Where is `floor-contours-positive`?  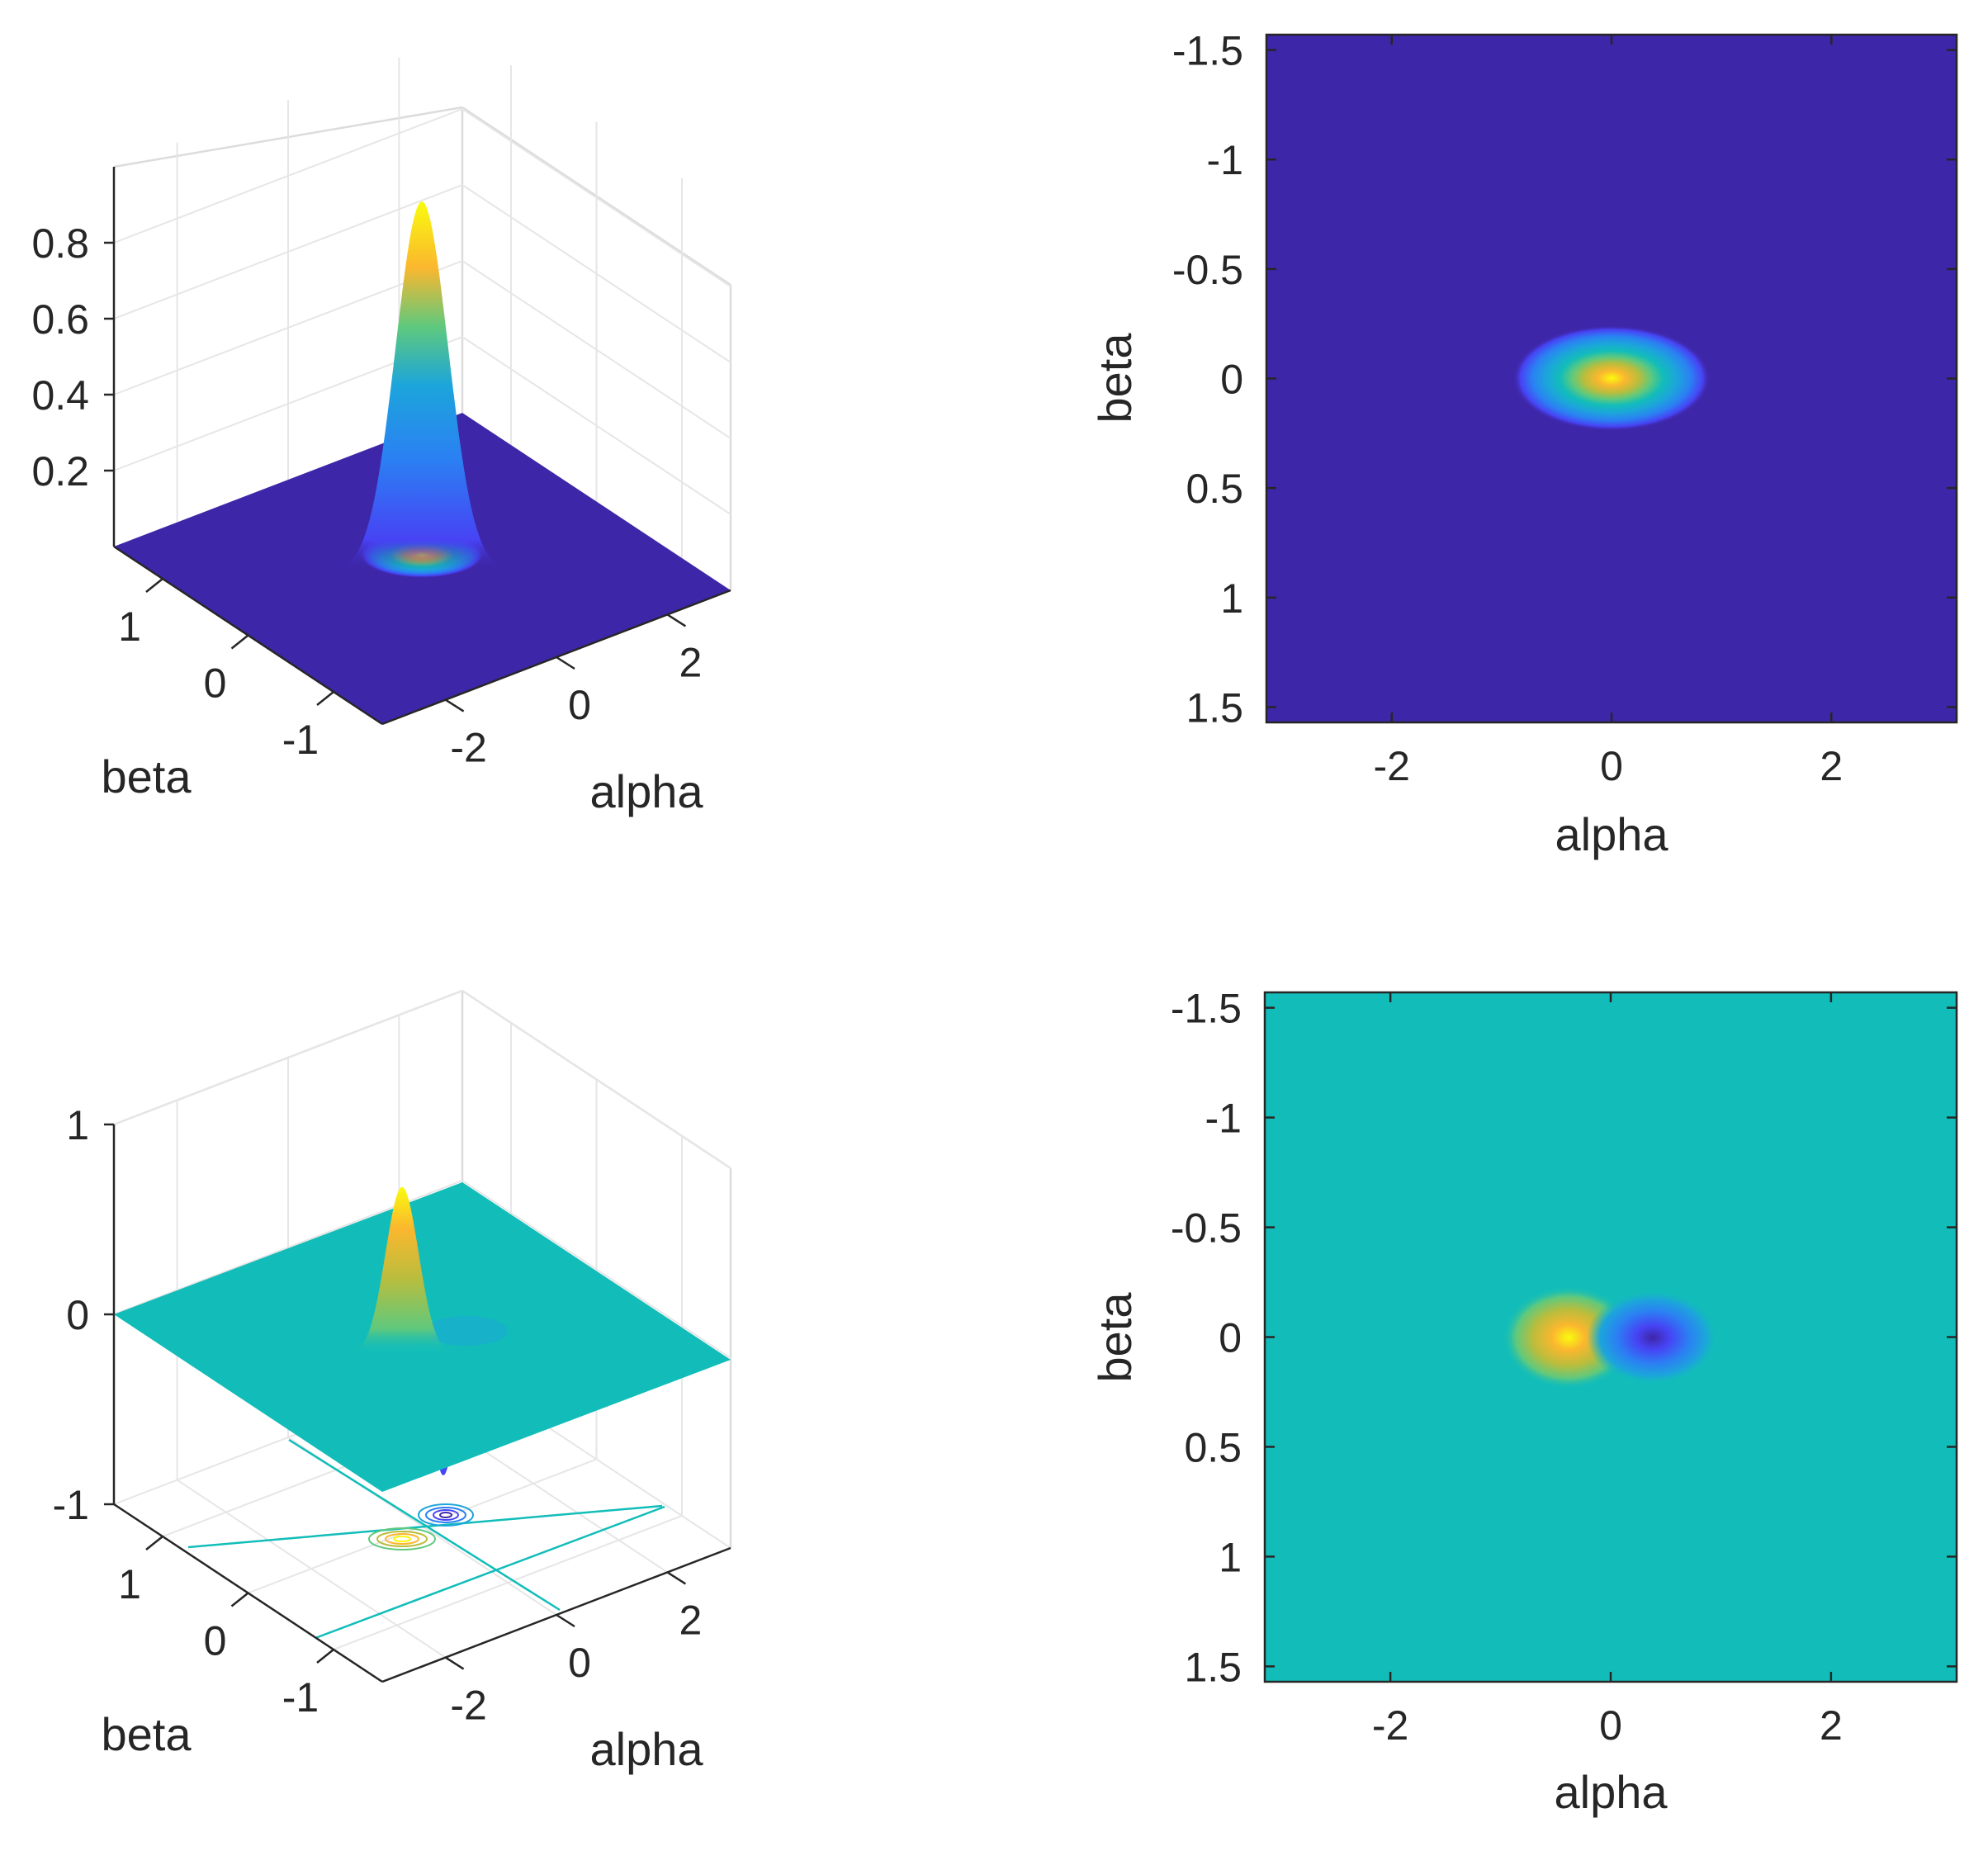 floor-contours-positive is located at coordinates (402, 1538).